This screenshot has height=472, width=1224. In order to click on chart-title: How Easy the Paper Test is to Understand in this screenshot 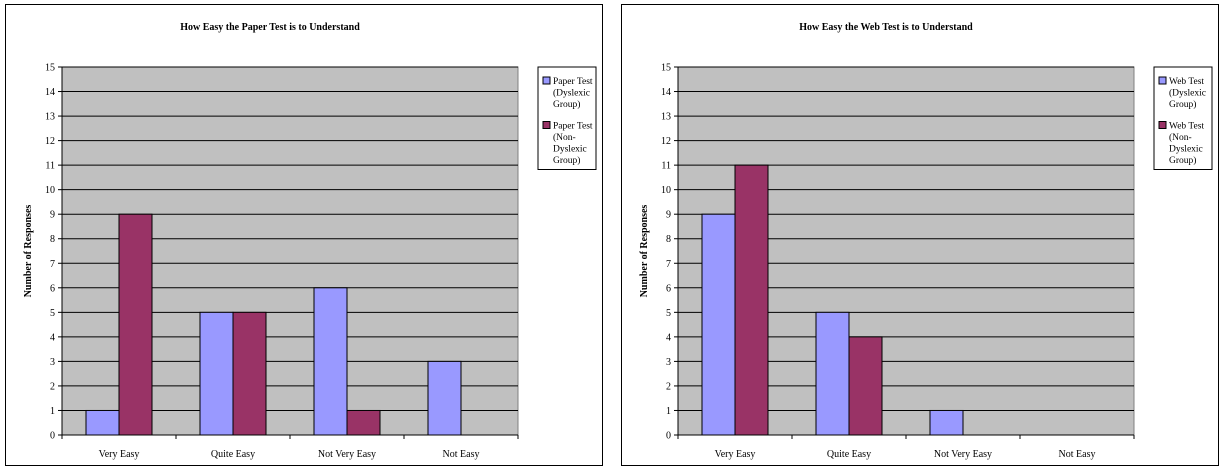, I will do `click(270, 27)`.